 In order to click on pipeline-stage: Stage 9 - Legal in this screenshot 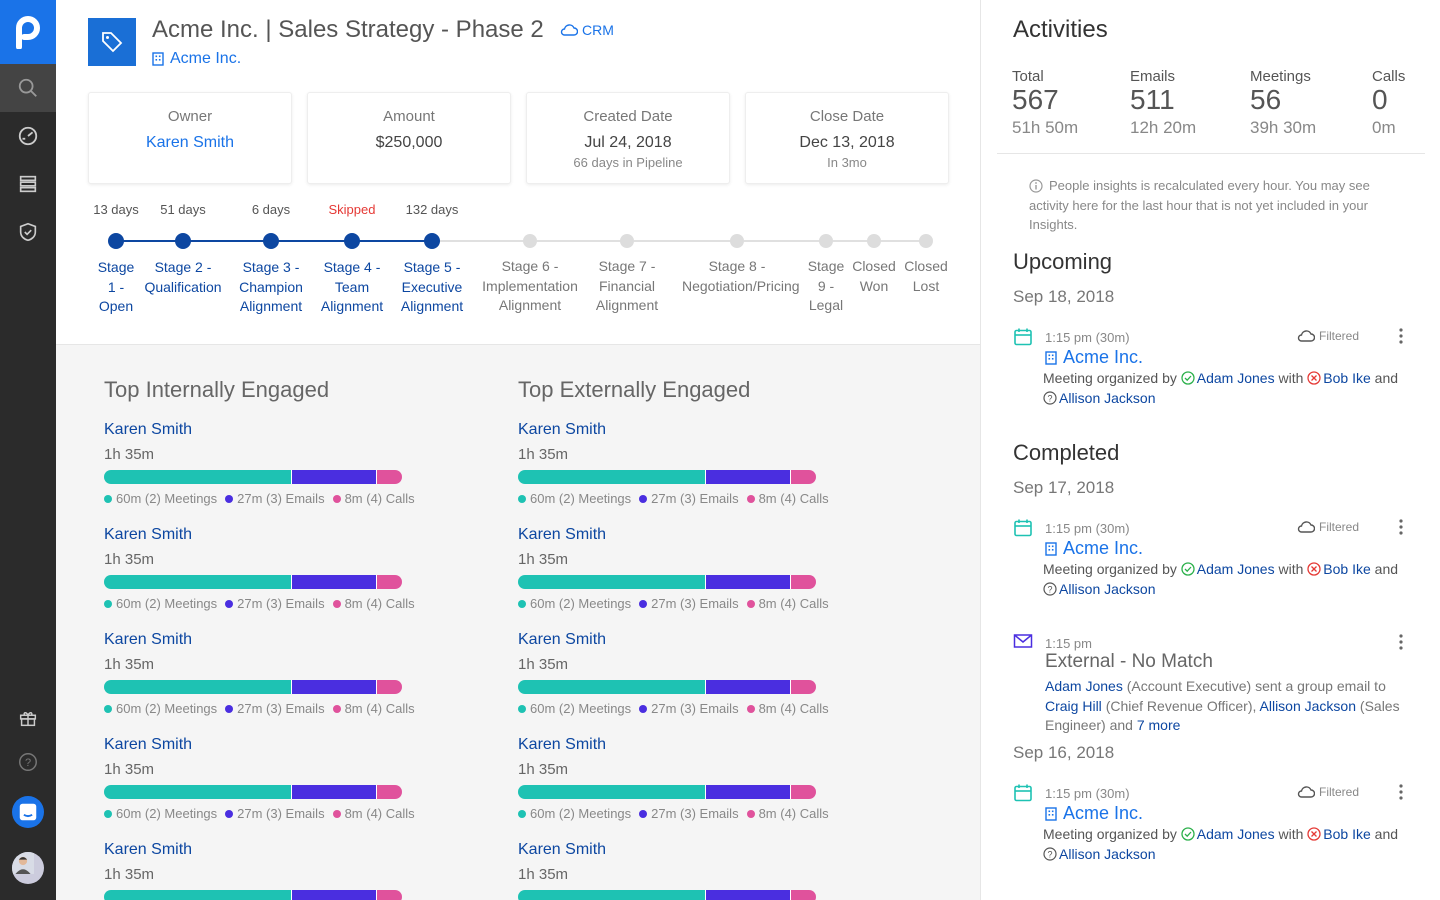, I will do `click(826, 258)`.